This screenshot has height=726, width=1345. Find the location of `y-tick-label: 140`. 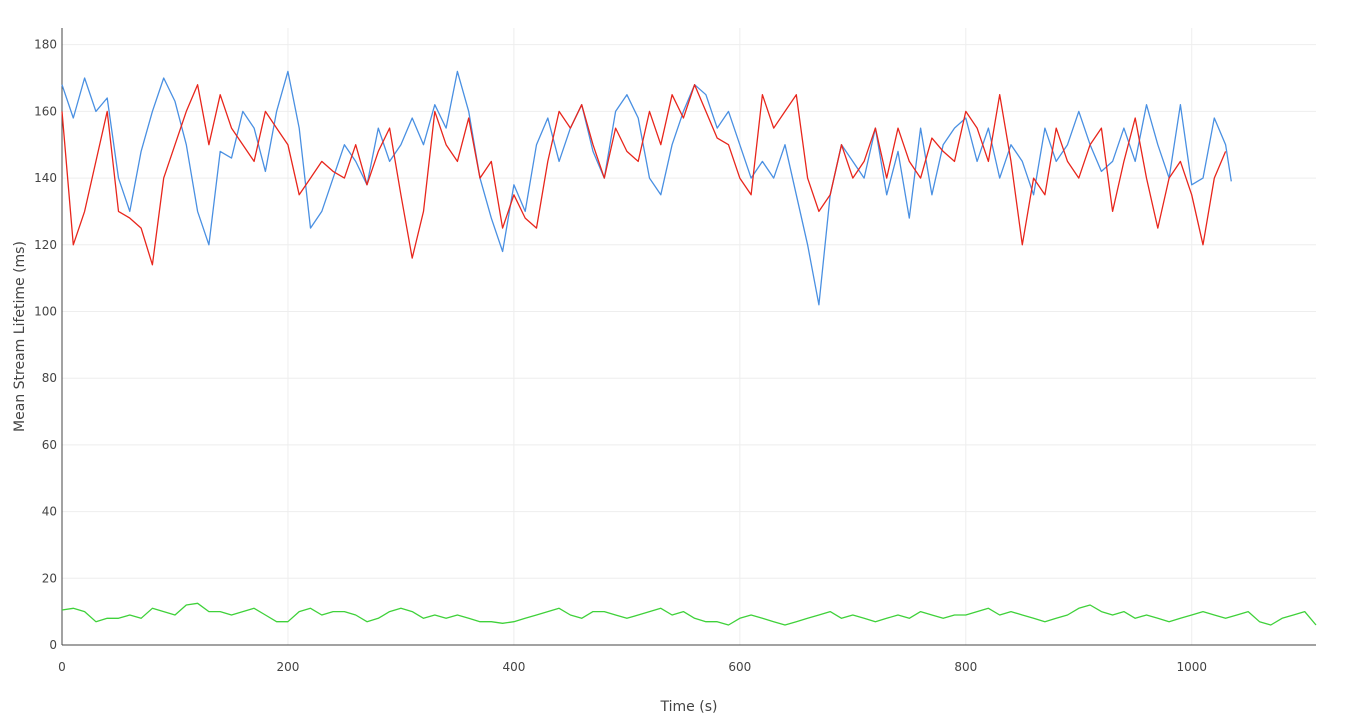

y-tick-label: 140 is located at coordinates (45, 178).